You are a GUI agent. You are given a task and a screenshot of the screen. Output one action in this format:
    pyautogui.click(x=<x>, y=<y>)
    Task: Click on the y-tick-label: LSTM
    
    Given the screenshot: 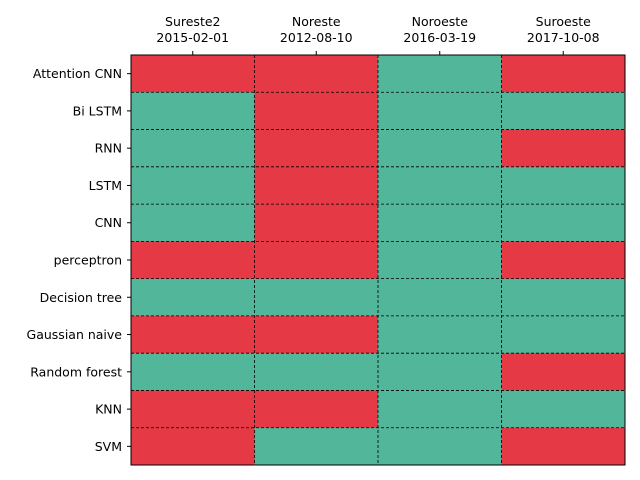 What is the action you would take?
    pyautogui.click(x=105, y=185)
    